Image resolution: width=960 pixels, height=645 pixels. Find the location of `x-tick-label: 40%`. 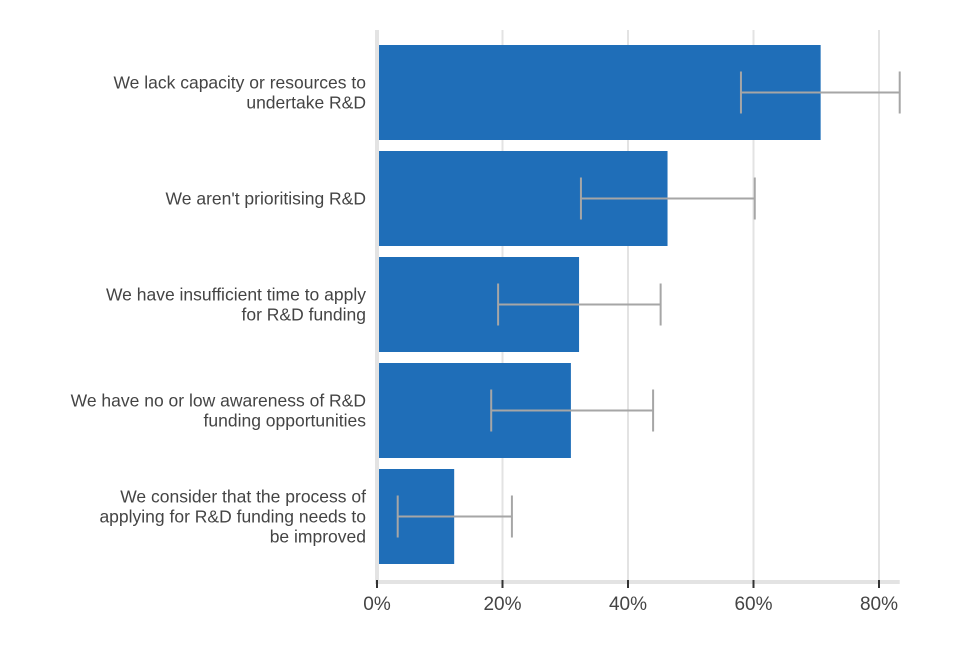

x-tick-label: 40% is located at coordinates (628, 604).